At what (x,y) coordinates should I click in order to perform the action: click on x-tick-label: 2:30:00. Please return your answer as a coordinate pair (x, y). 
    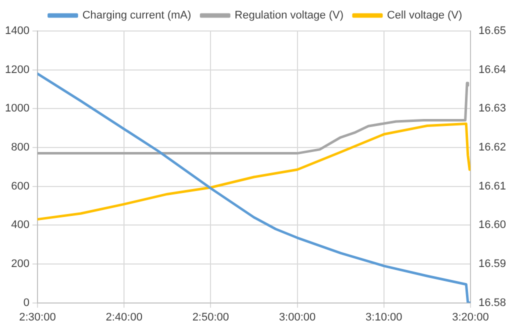
    Looking at the image, I should click on (37, 317).